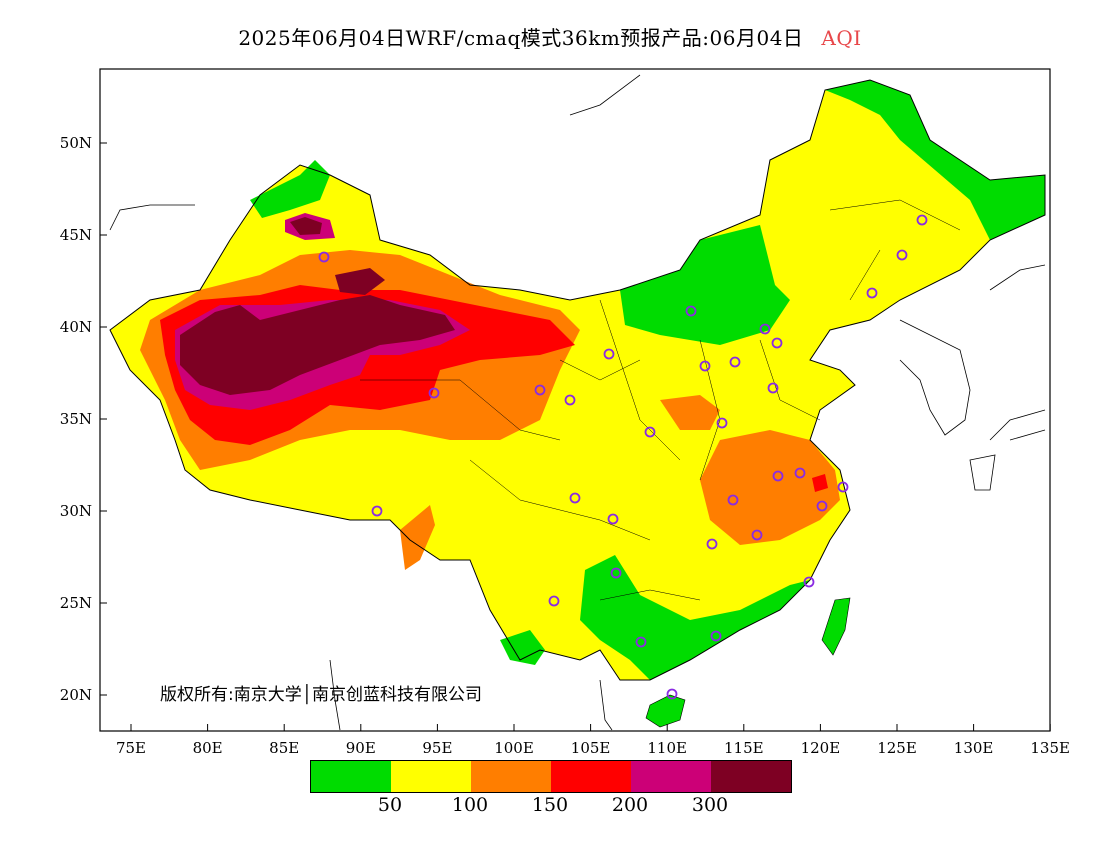  I want to click on lon-tick-label: 85E, so click(284, 748).